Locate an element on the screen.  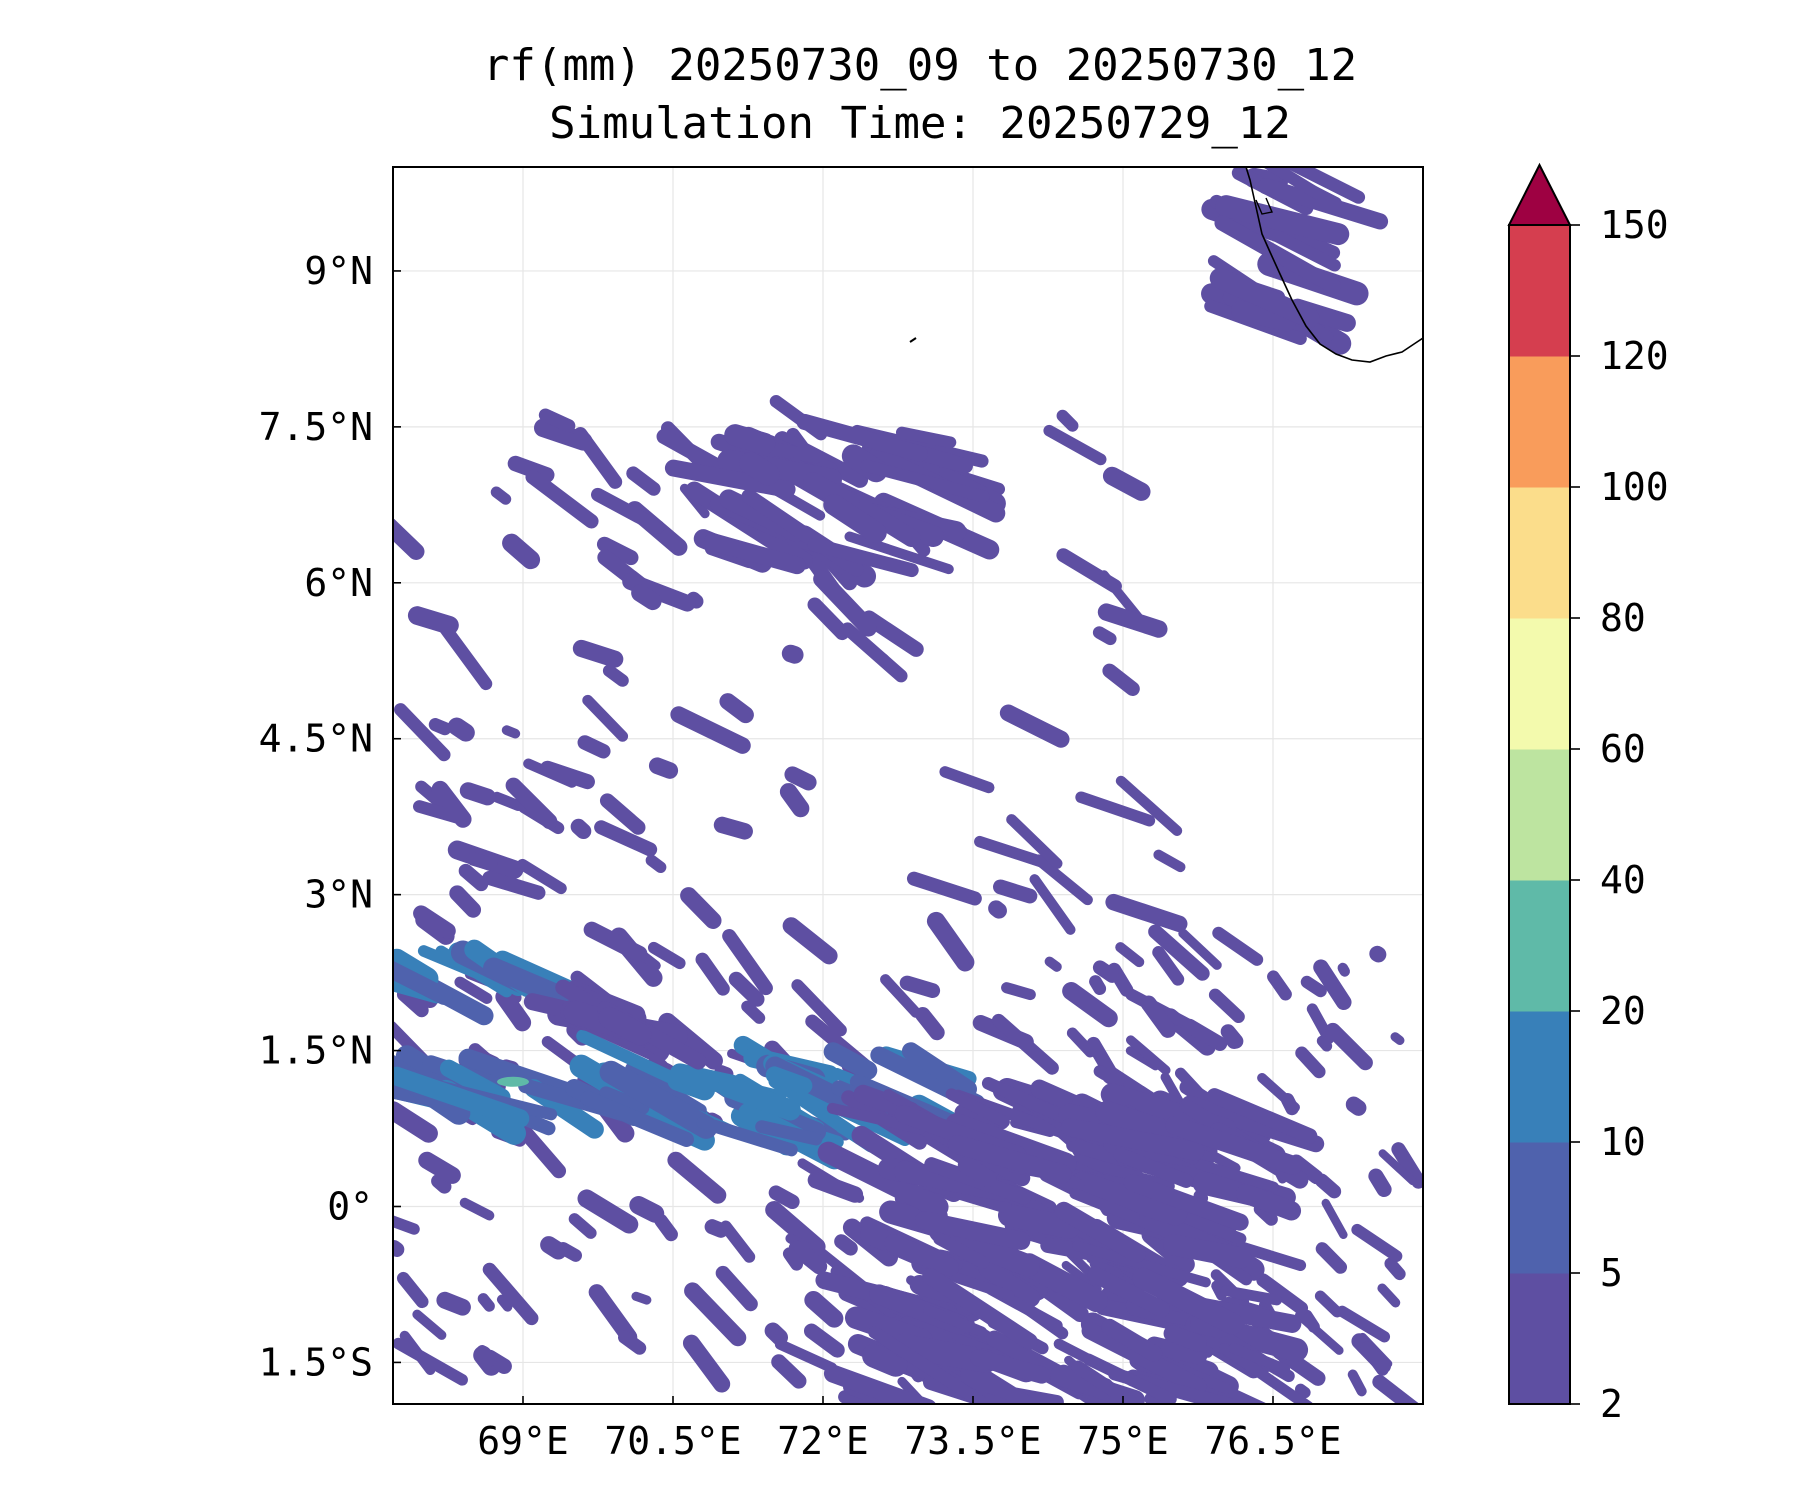
colorbar-label: 10 is located at coordinates (1623, 1142).